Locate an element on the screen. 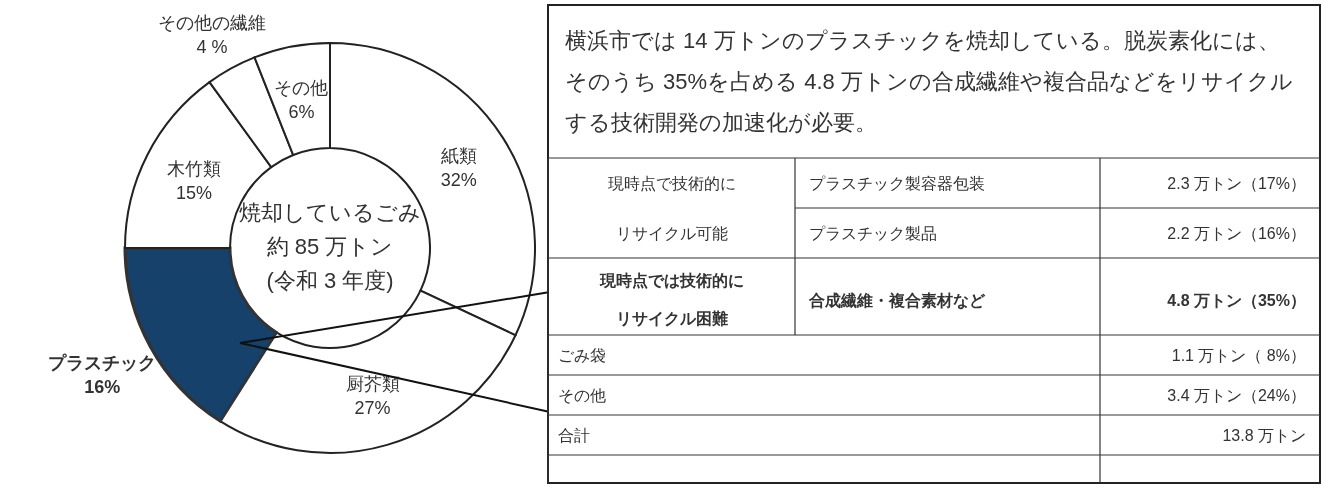  text: 3.4 万トン（24%） is located at coordinates (1236, 395).